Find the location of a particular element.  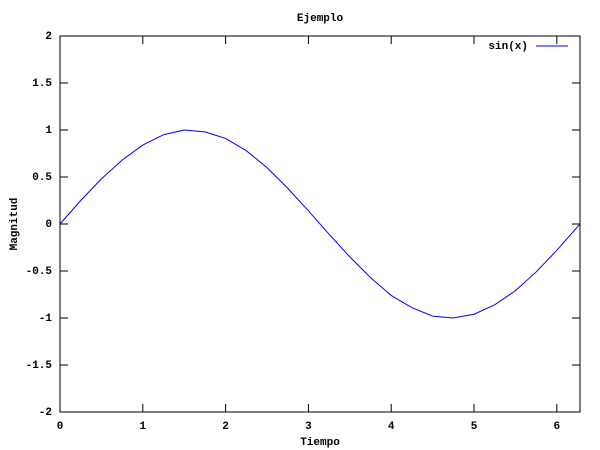

y-tick-label: 0.5 is located at coordinates (42, 178).